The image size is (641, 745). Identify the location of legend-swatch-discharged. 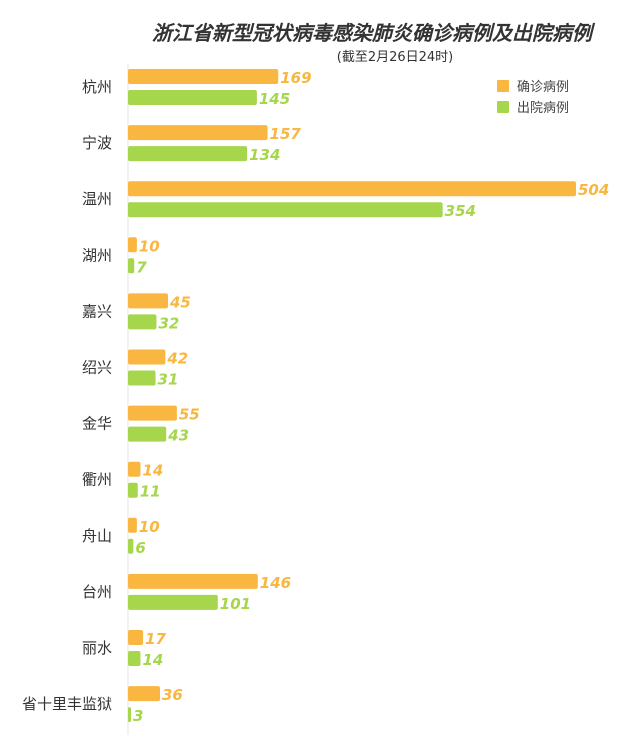
(503, 107).